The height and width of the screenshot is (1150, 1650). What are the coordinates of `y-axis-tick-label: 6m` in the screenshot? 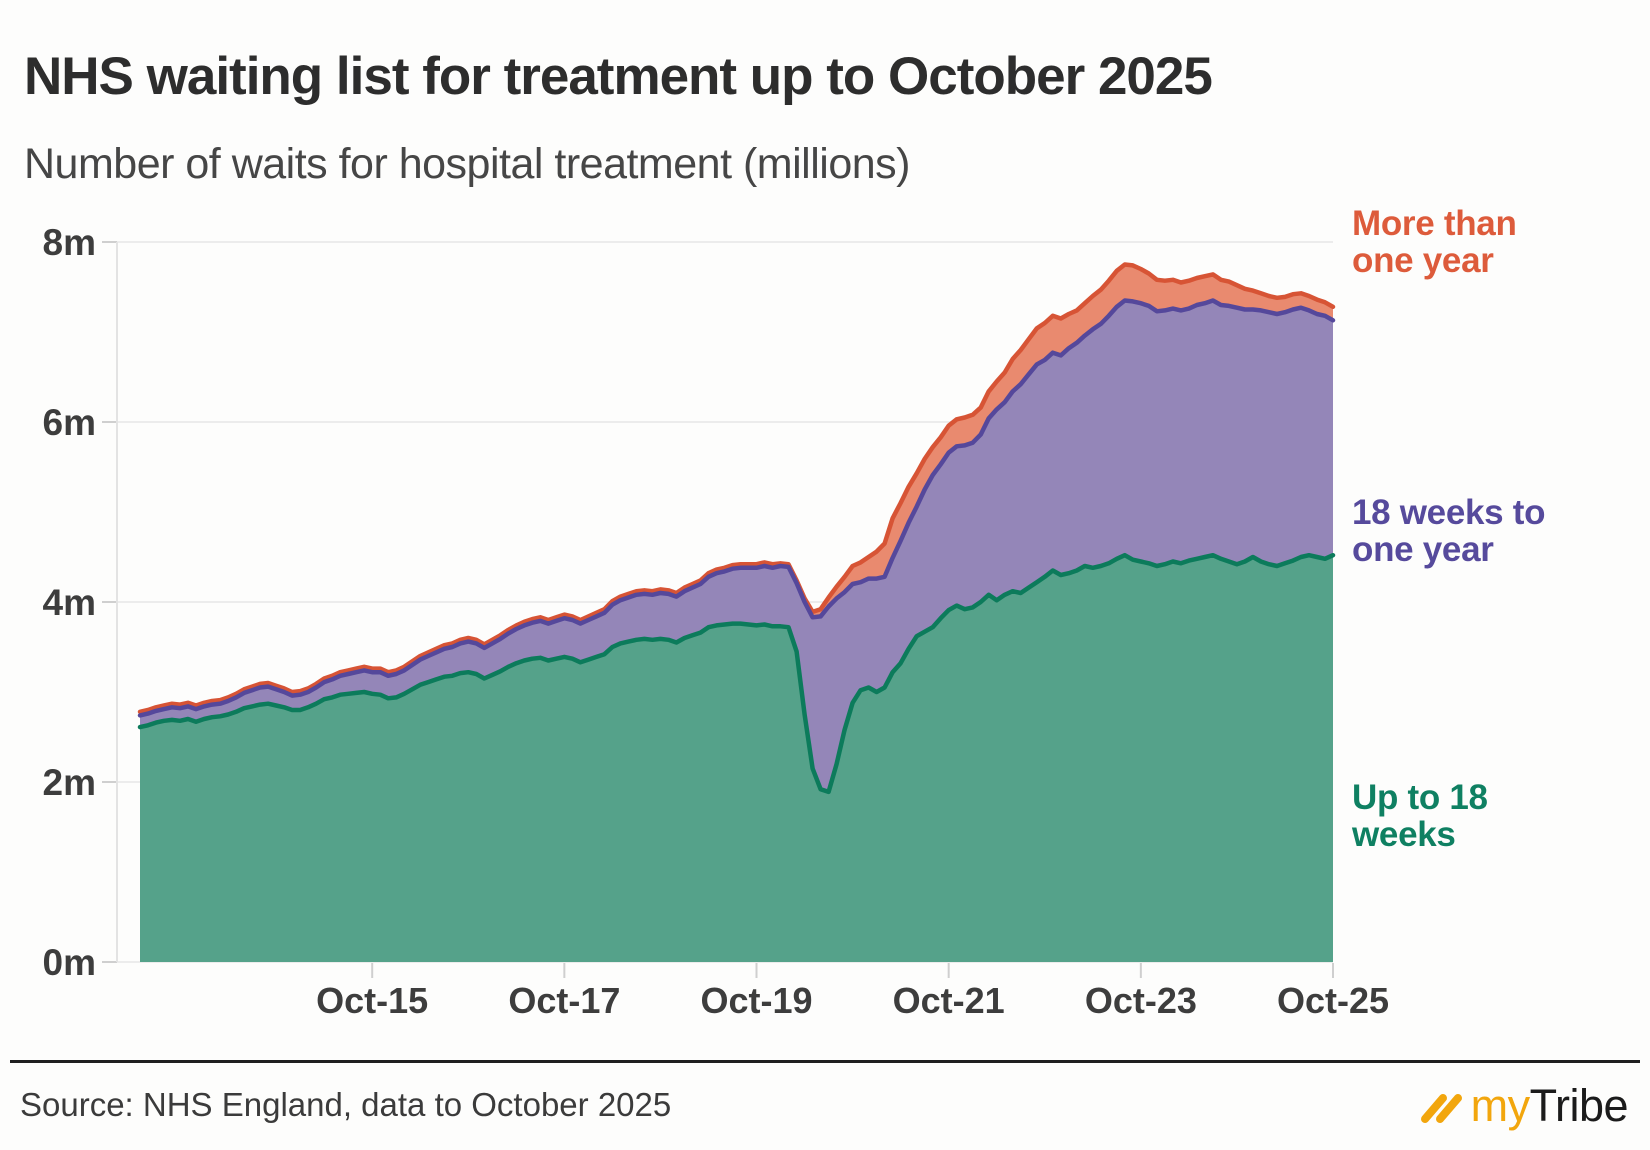 It's located at (69, 422).